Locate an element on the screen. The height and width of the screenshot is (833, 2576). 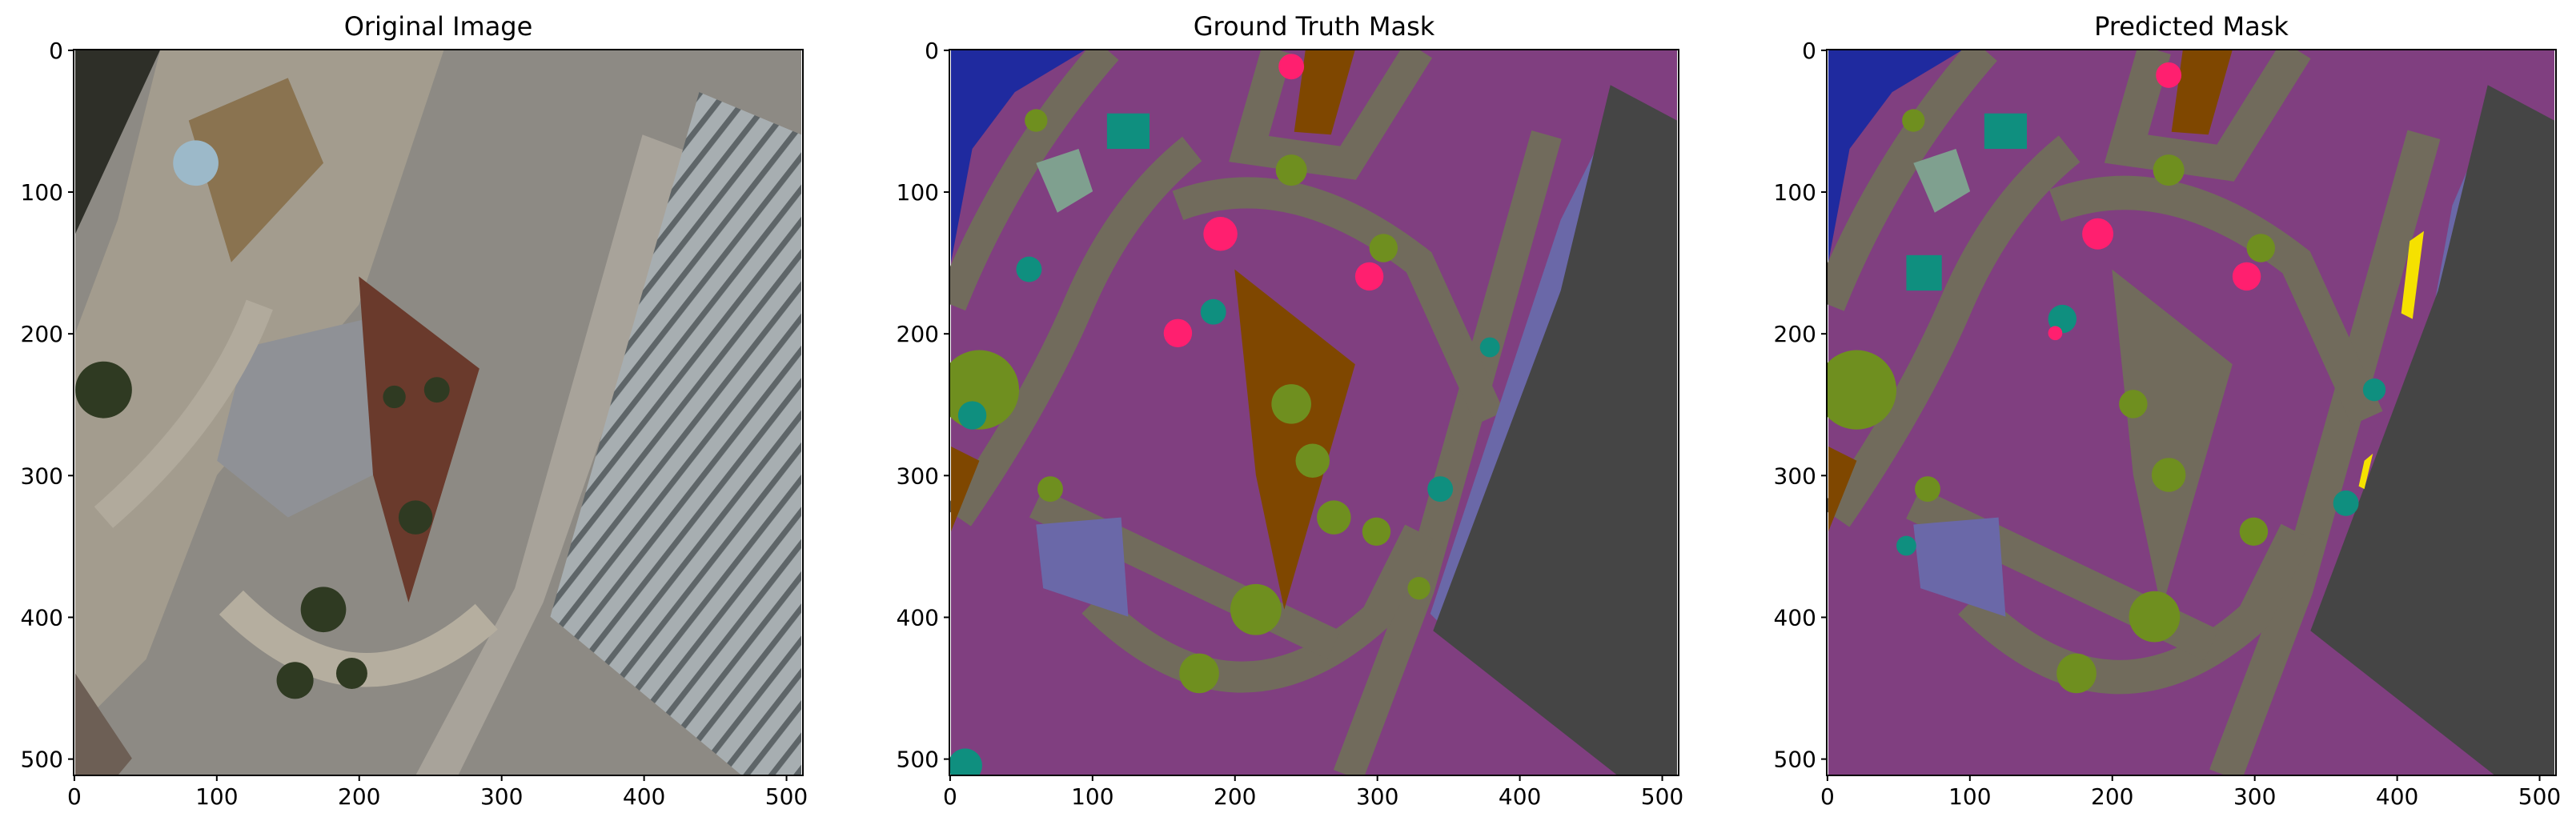
panel-title: Predicted Mask is located at coordinates (2191, 26).